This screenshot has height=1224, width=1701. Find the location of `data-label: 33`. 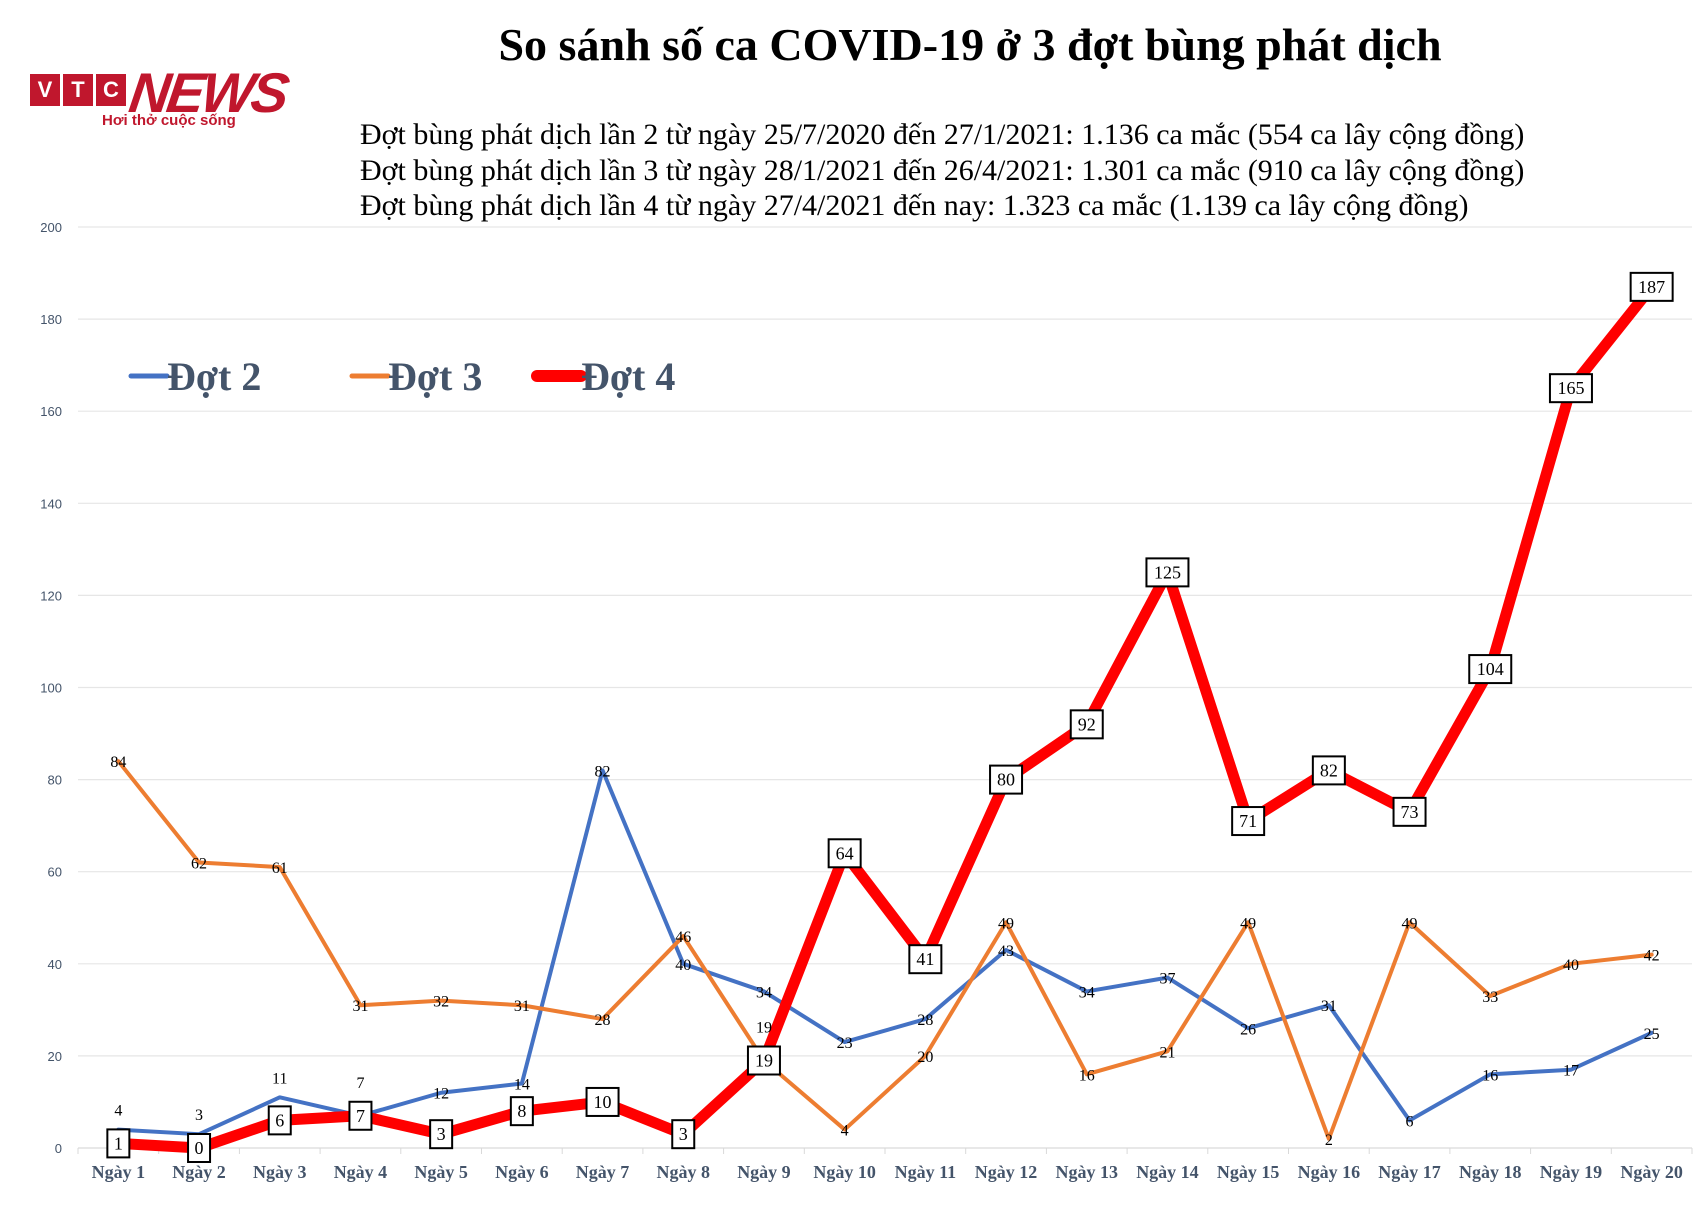

data-label: 33 is located at coordinates (1490, 997).